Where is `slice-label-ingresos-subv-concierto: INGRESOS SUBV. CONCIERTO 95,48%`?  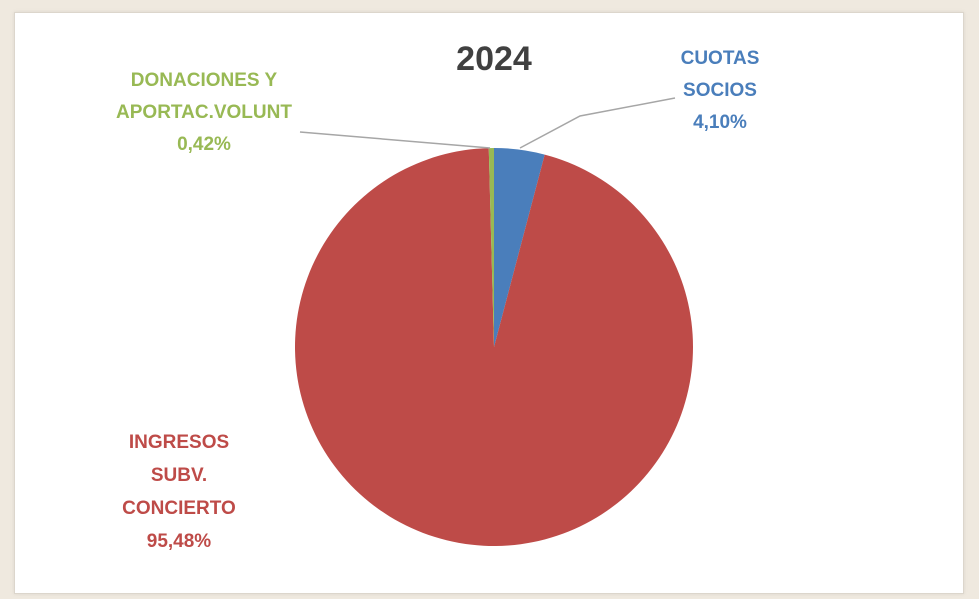 slice-label-ingresos-subv-concierto: INGRESOS SUBV. CONCIERTO 95,48% is located at coordinates (179, 492).